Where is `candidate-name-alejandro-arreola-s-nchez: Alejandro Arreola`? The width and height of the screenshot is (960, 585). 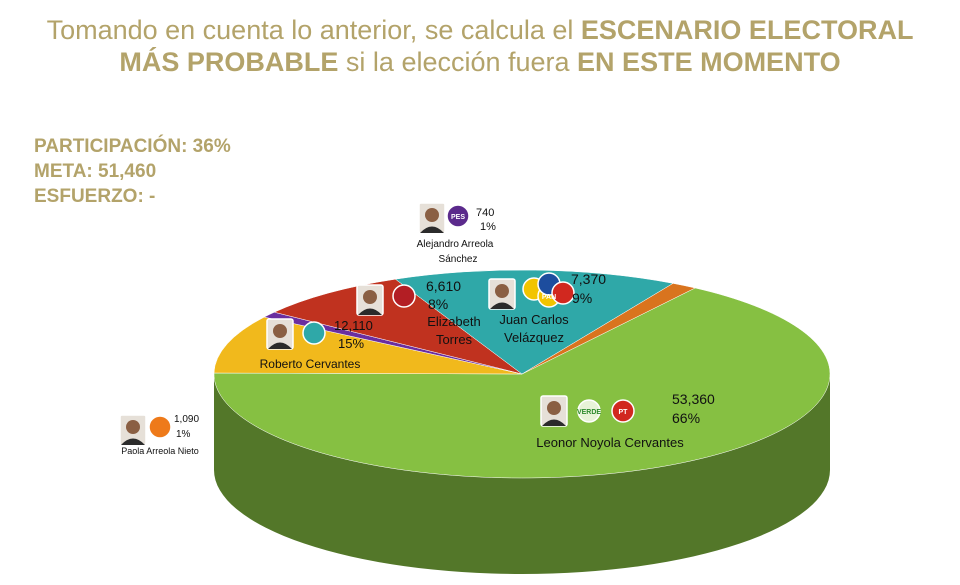 candidate-name-alejandro-arreola-s-nchez: Alejandro Arreola is located at coordinates (455, 244).